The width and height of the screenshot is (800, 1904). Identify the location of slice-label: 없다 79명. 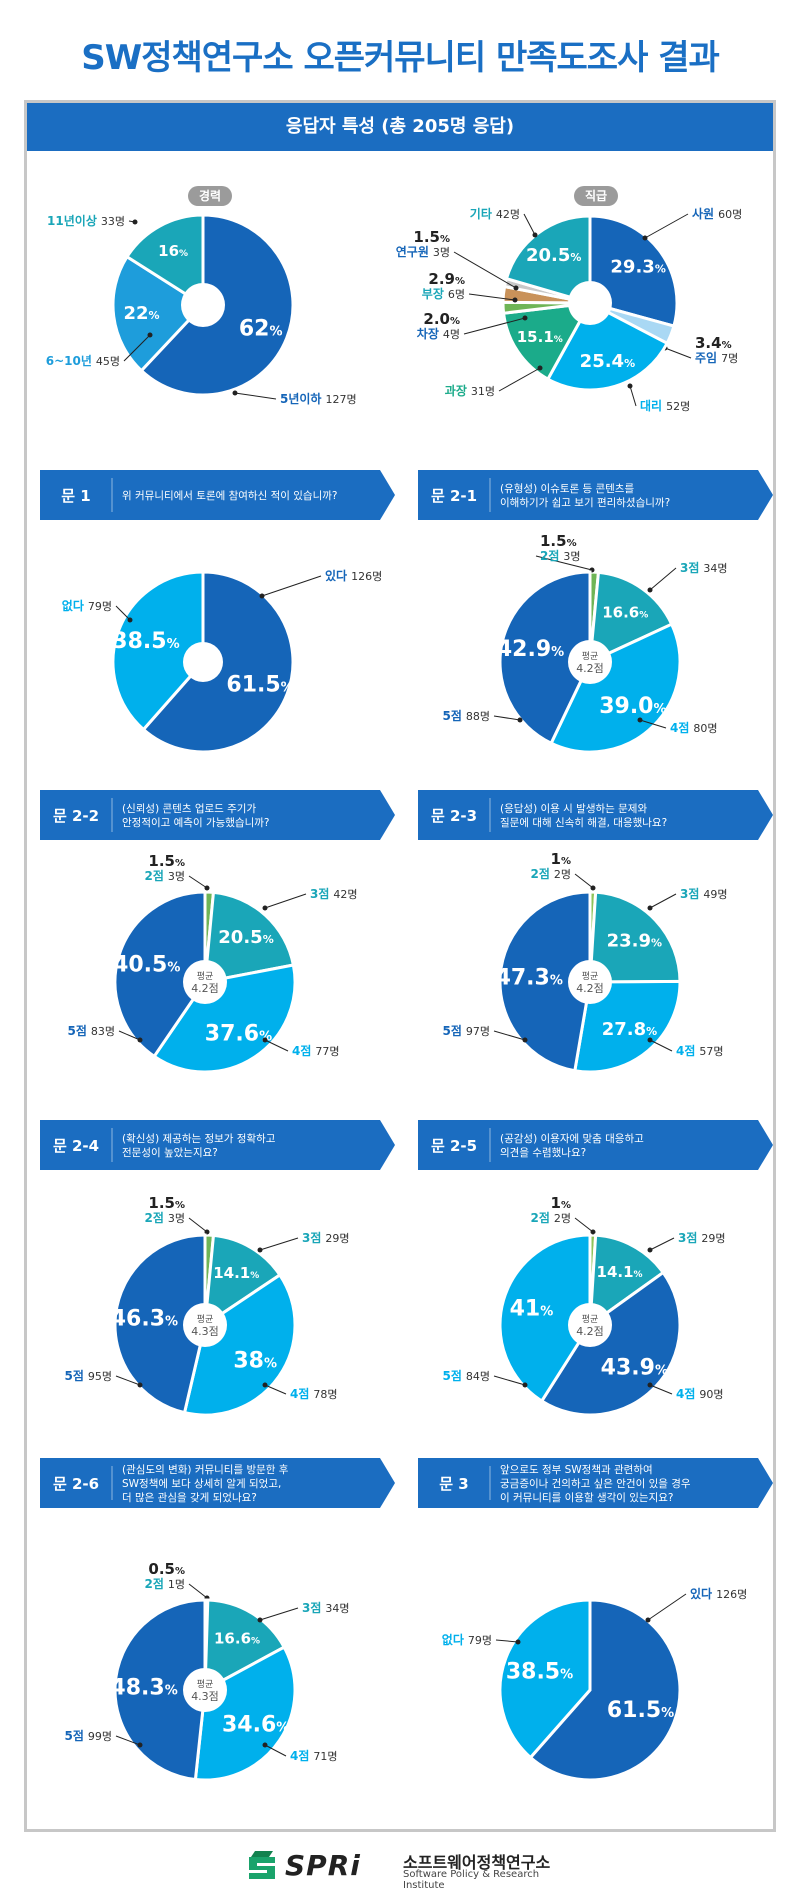
(467, 1639).